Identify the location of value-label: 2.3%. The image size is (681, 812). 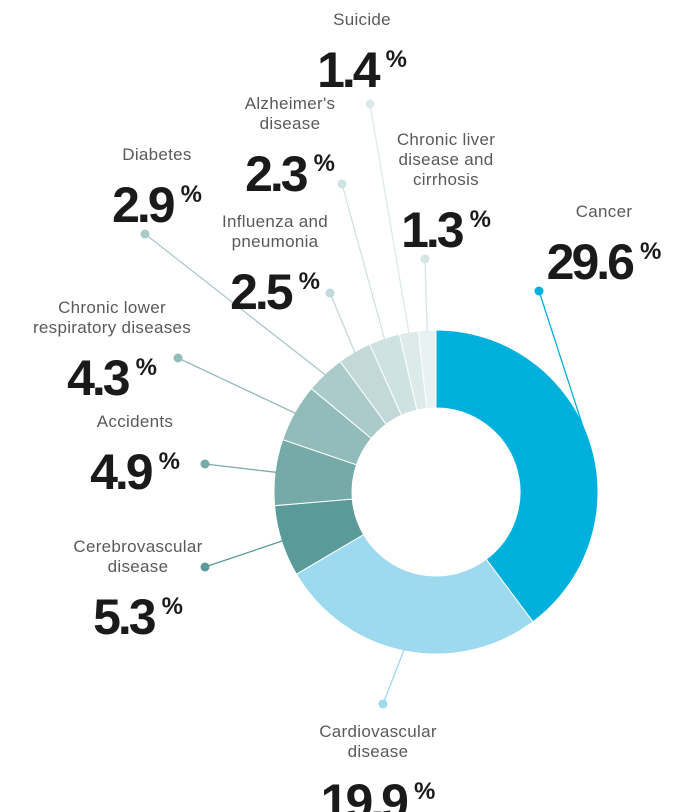
(290, 169).